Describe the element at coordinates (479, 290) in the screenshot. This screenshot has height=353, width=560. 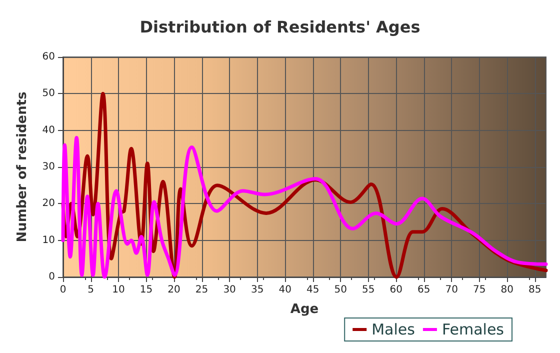
I see `x-tick-label: 75` at that location.